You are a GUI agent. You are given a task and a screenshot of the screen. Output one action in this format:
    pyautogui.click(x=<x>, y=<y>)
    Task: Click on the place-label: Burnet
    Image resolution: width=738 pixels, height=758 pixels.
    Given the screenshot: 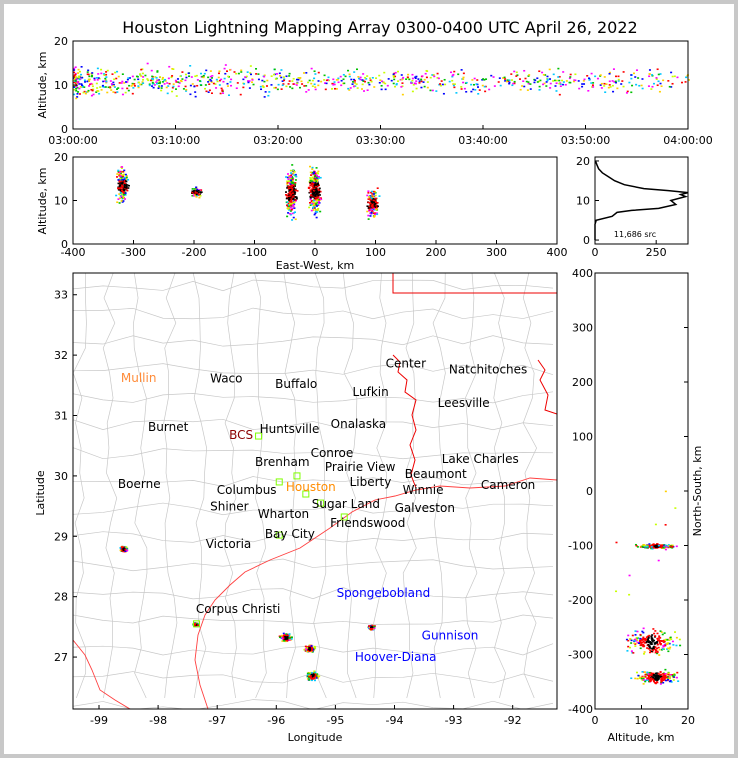 What is the action you would take?
    pyautogui.click(x=168, y=427)
    